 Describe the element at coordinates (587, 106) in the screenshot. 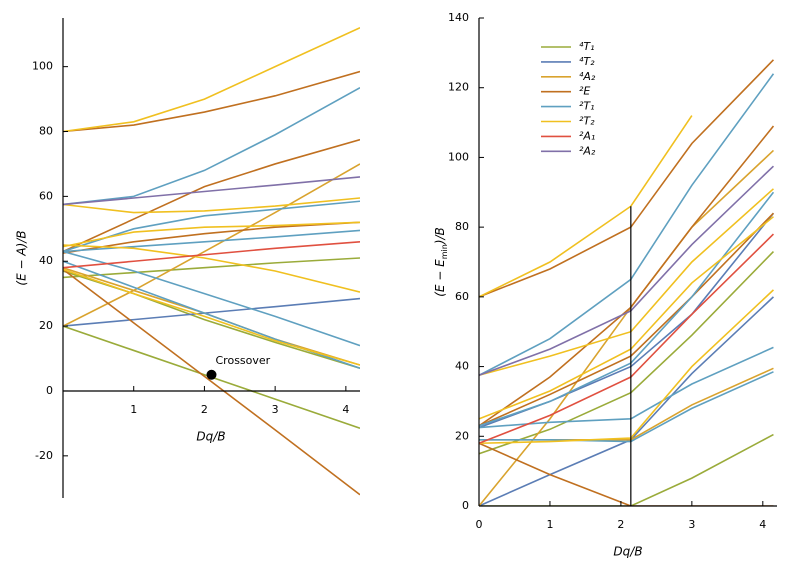

I see `legend-label: ²T₁` at that location.